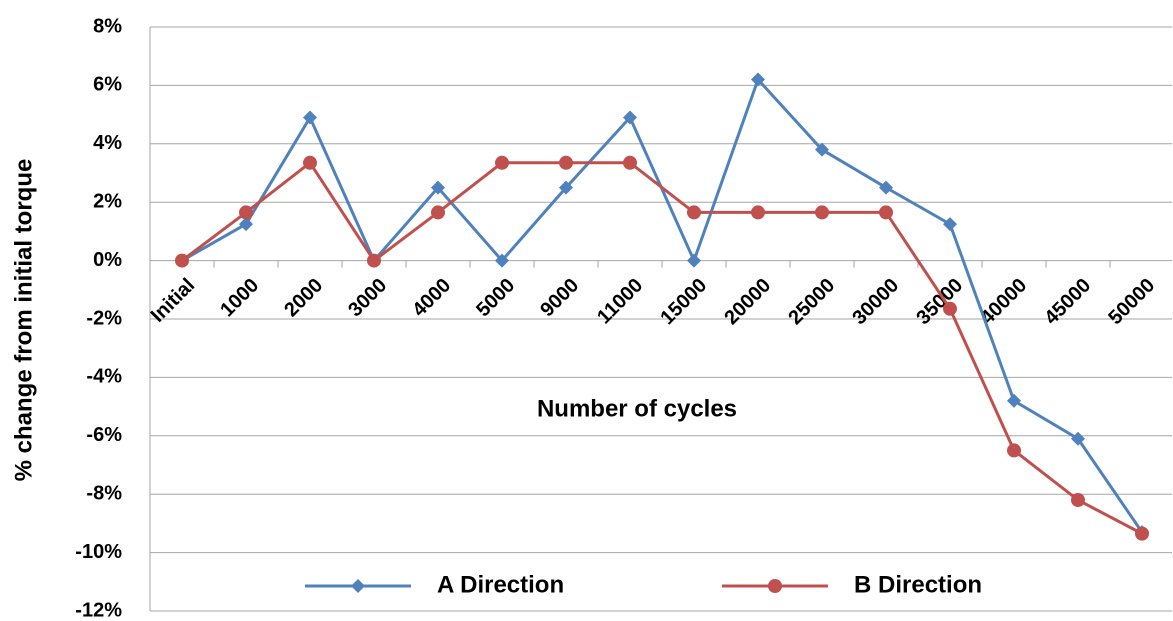 Image resolution: width=1173 pixels, height=621 pixels. What do you see at coordinates (1067, 301) in the screenshot?
I see `x-tick-label: 45000` at bounding box center [1067, 301].